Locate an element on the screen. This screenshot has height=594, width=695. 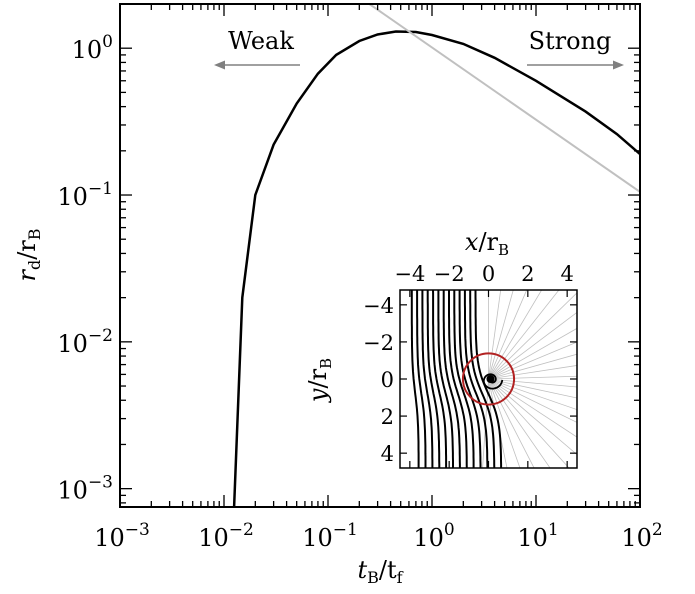
x-tick-label: 10² is located at coordinates (641, 536).